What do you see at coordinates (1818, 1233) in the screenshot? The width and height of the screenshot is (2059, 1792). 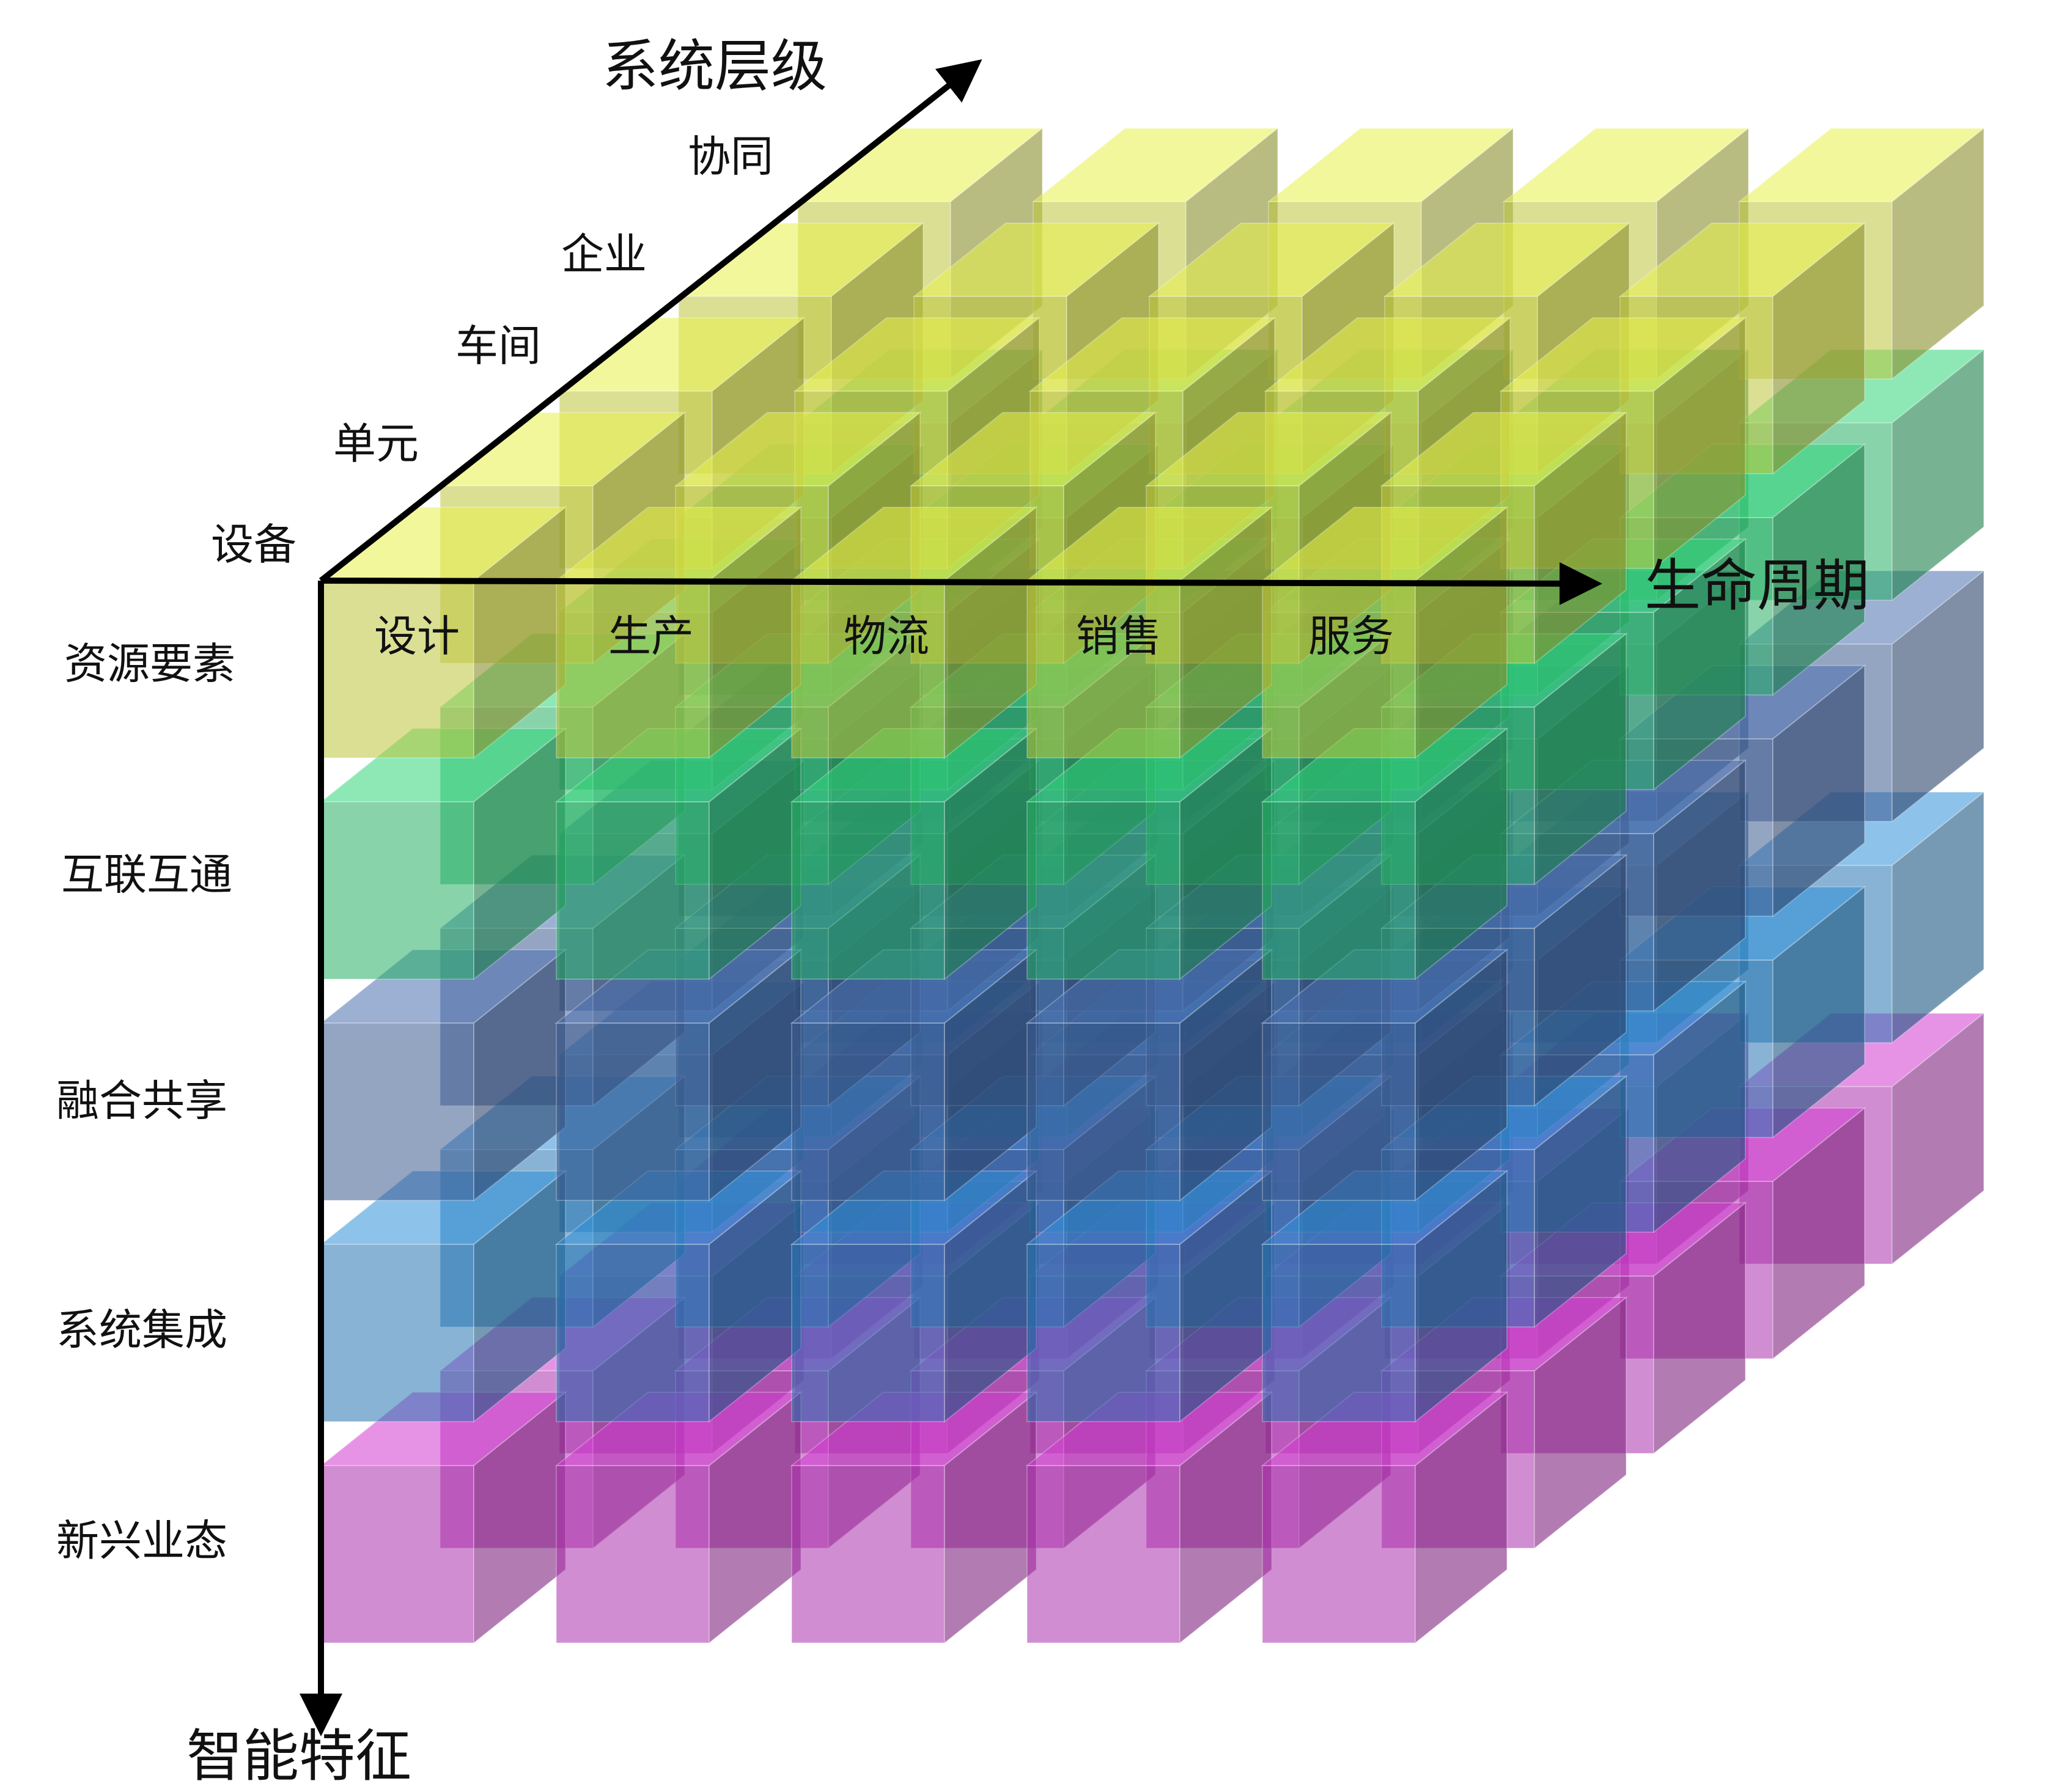 I see `cube-block-l4-c4-d3-side` at bounding box center [1818, 1233].